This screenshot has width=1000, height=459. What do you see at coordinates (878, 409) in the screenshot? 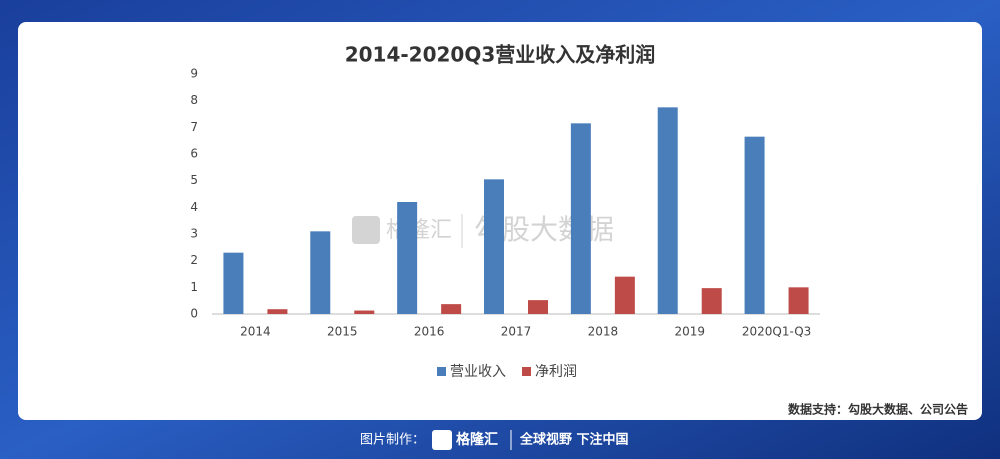
I see `source: 数据支持：勾股大数据、公司公告` at bounding box center [878, 409].